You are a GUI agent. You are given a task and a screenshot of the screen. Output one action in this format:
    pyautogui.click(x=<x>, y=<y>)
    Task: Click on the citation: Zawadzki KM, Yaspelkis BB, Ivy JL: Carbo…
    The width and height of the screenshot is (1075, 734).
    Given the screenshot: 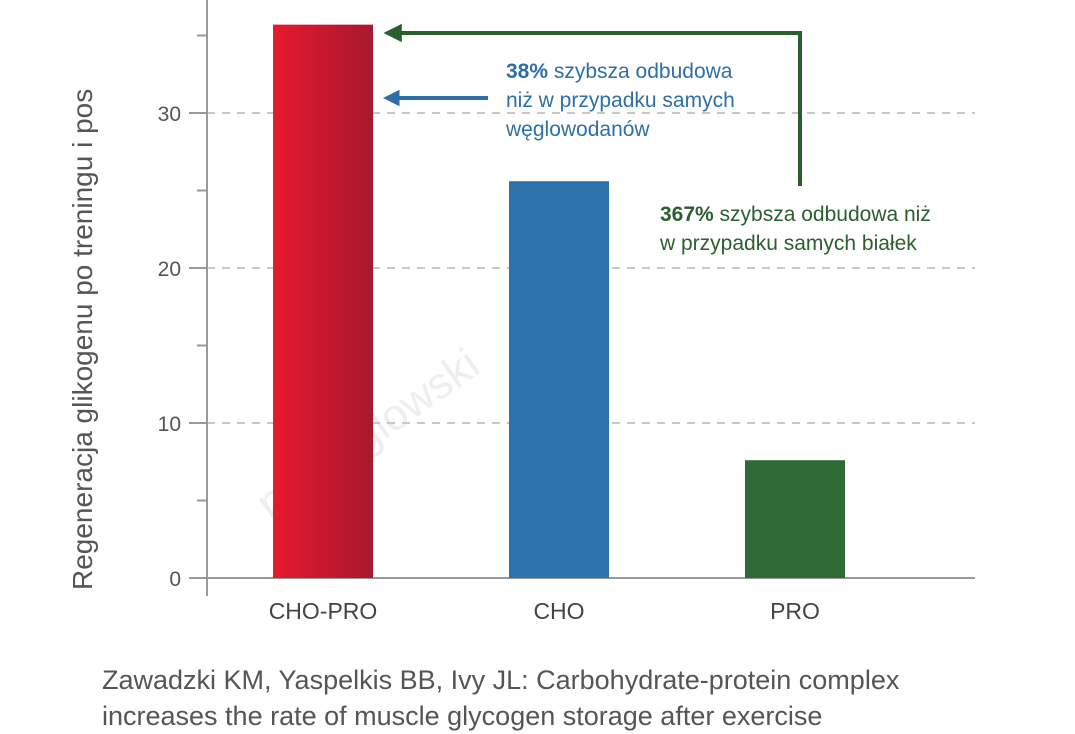 What is the action you would take?
    pyautogui.click(x=501, y=698)
    